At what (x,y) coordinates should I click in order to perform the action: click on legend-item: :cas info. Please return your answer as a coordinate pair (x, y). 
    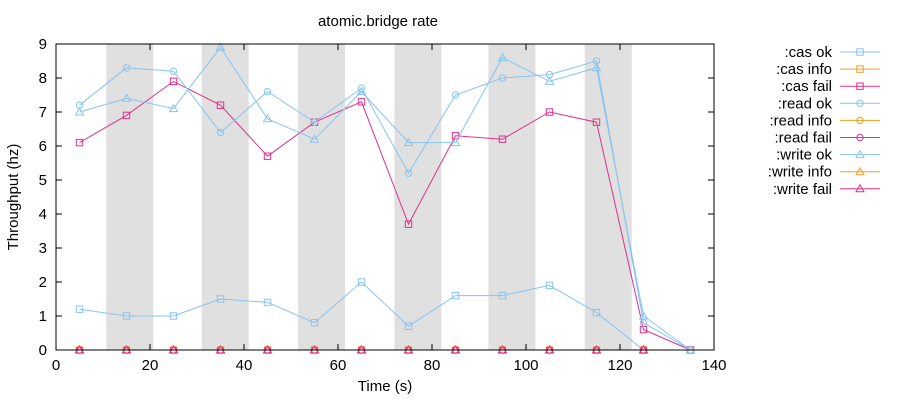
    Looking at the image, I should click on (828, 69).